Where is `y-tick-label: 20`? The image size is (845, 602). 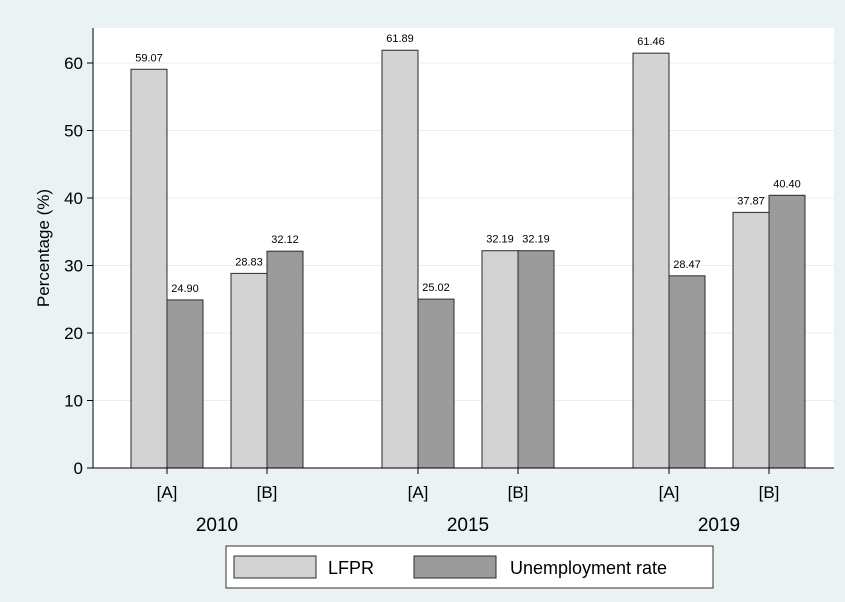 y-tick-label: 20 is located at coordinates (73, 333).